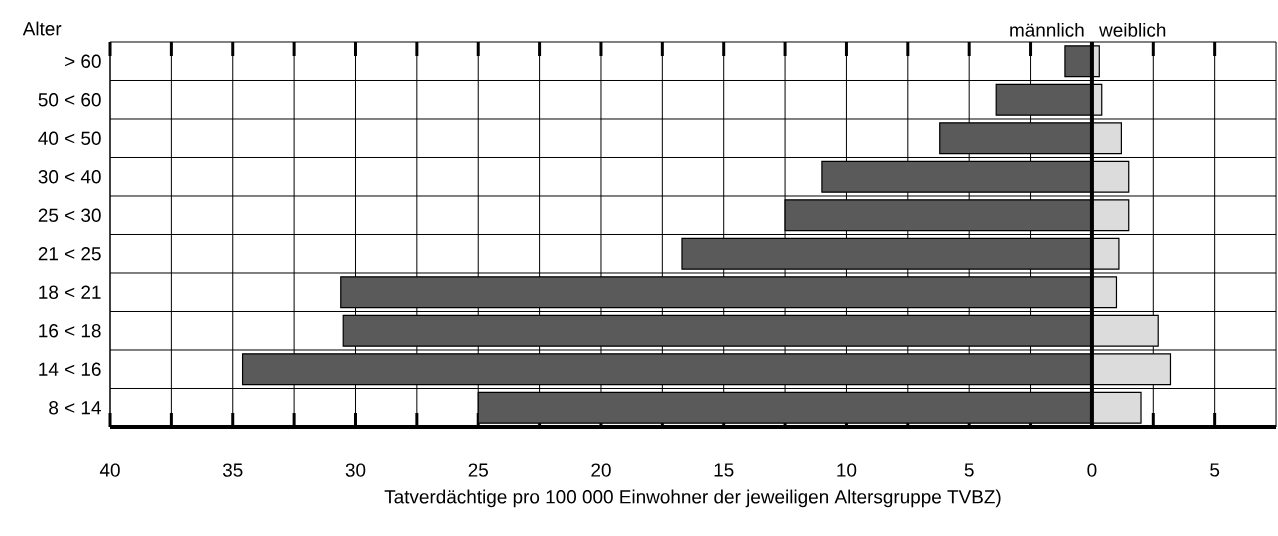 The image size is (1278, 536). I want to click on y-tick-label: 30 < 40, so click(69, 177).